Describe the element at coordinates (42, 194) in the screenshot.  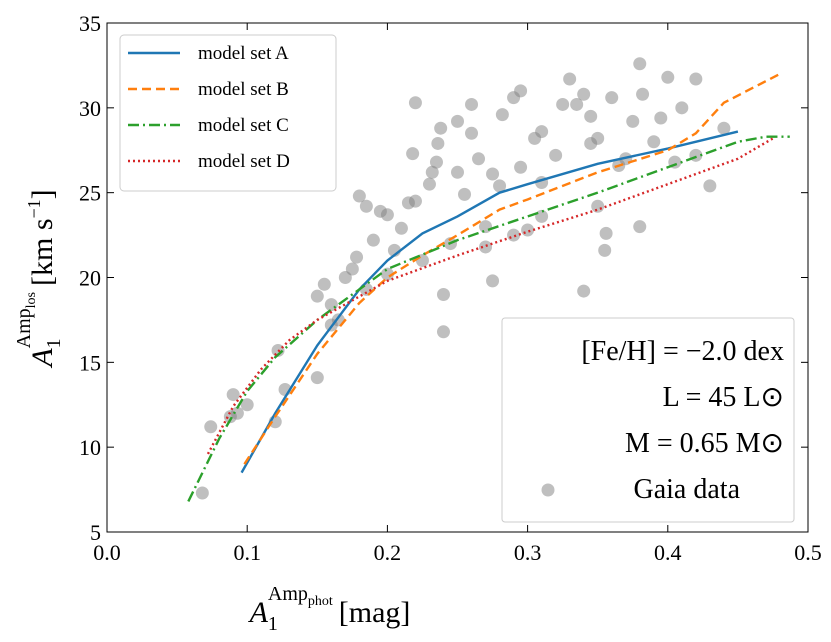
I see `y-label-part: ]` at that location.